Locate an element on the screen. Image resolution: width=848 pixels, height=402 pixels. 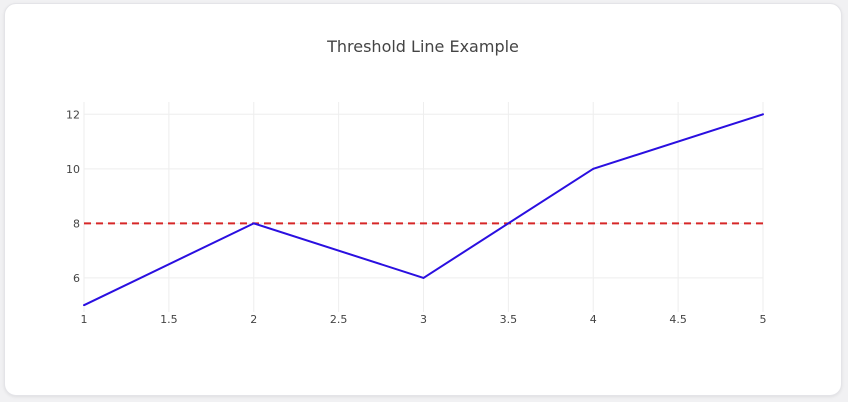
x-tick-label: 2 is located at coordinates (253, 319).